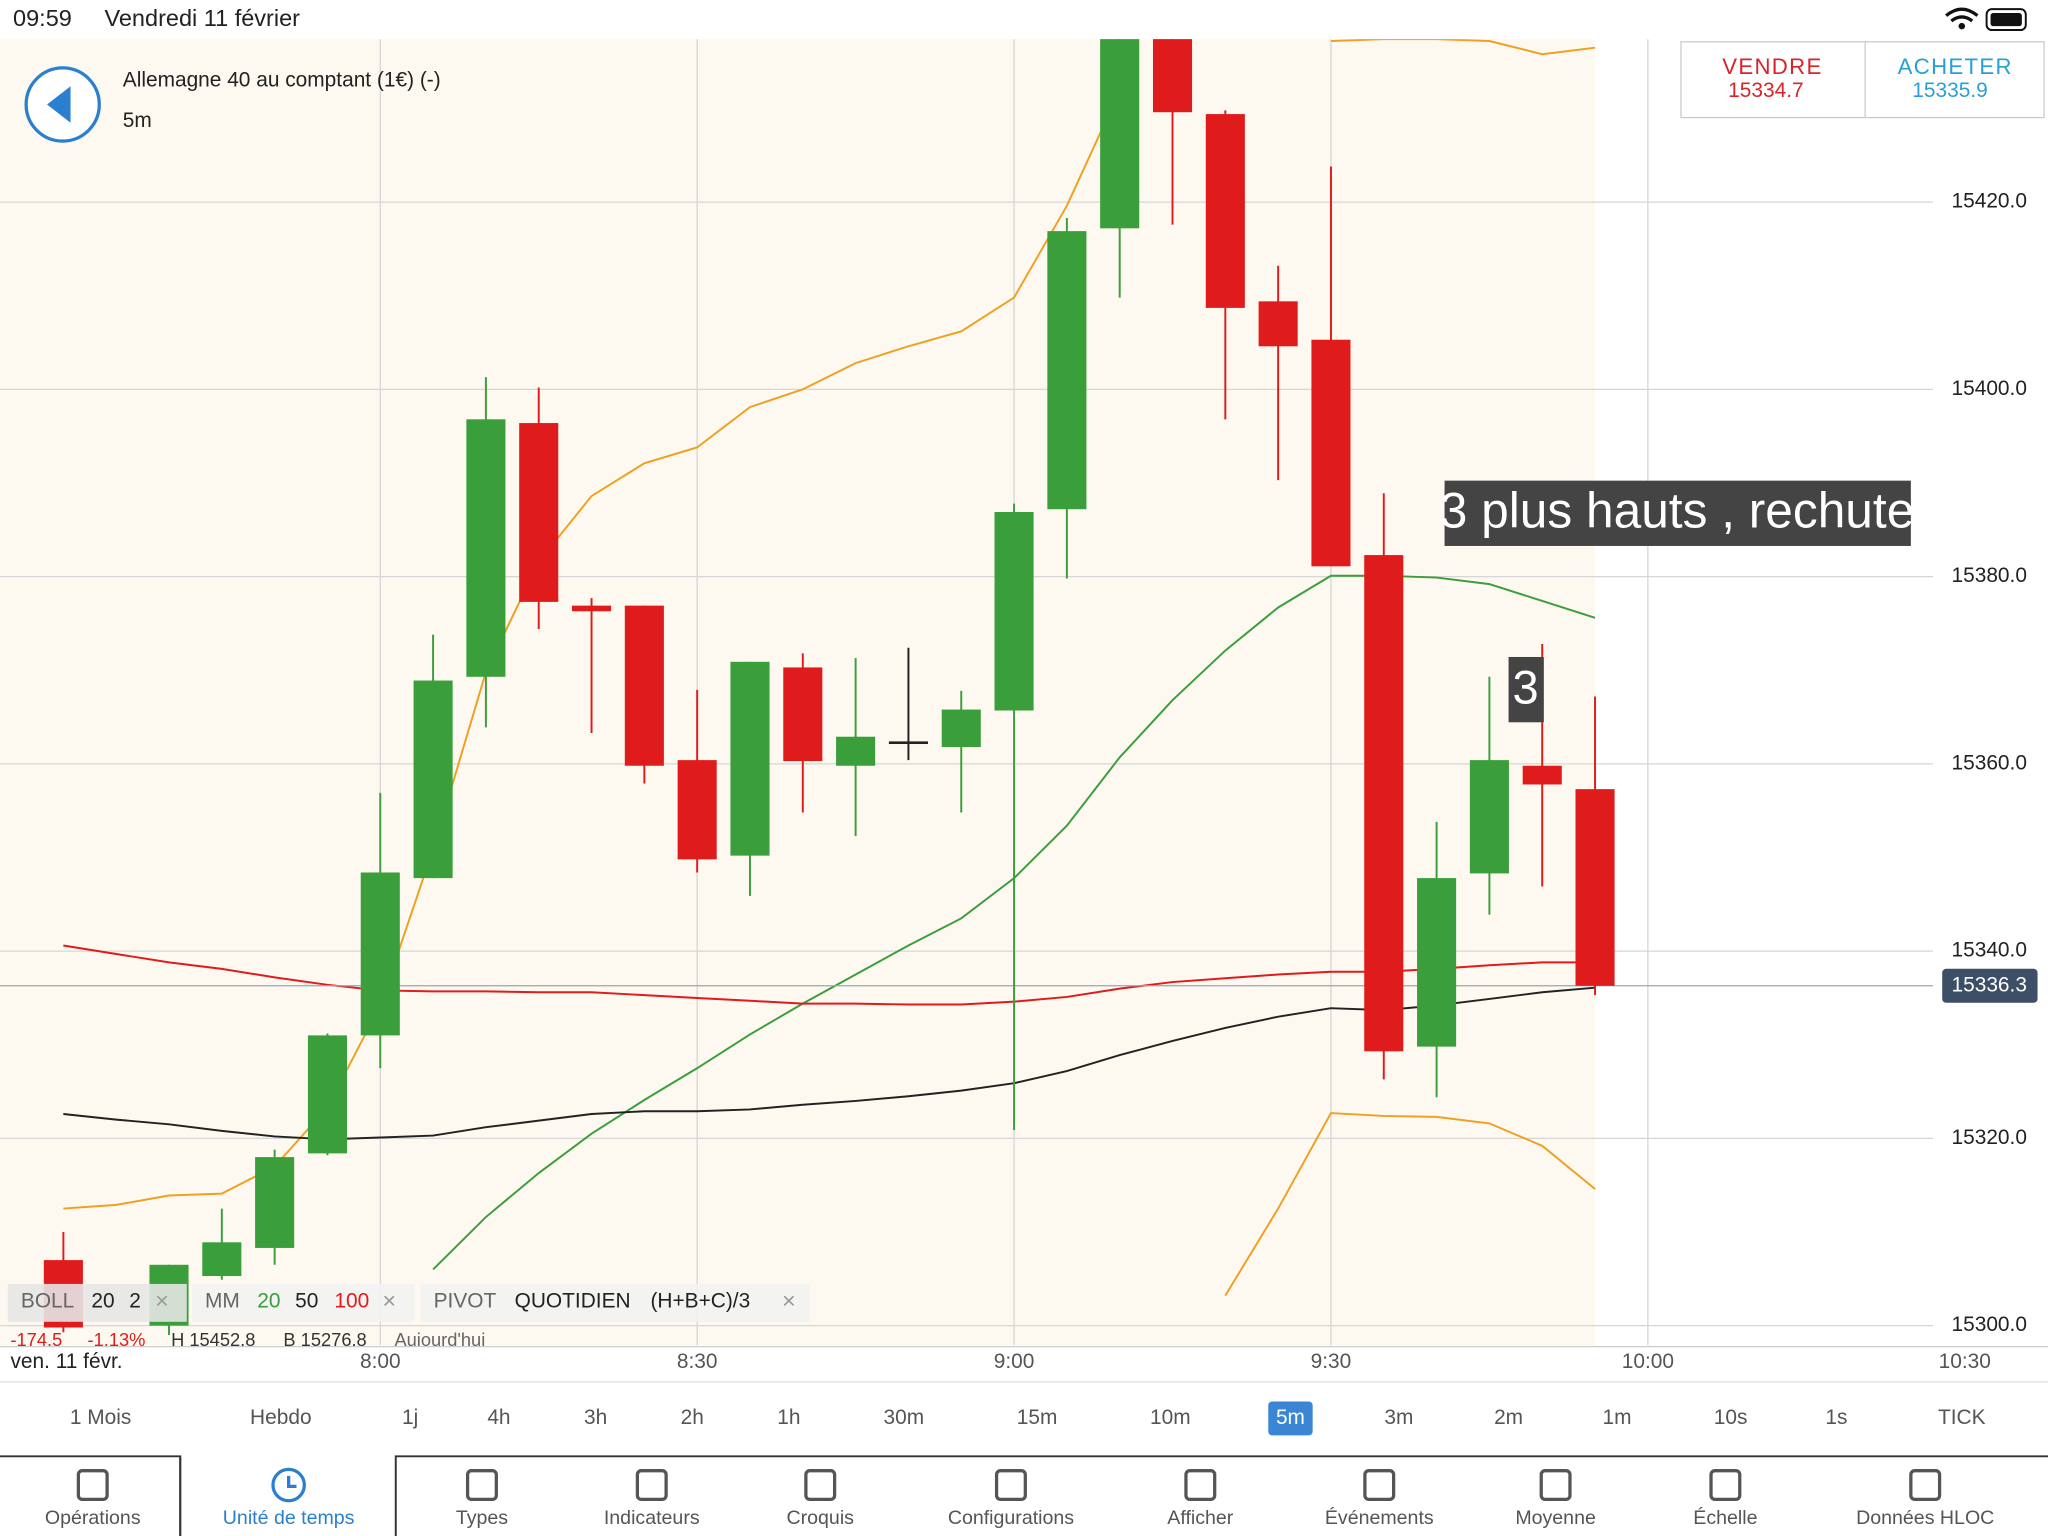 The height and width of the screenshot is (1536, 2048). I want to click on legend-text: QUOTIDIEN, so click(573, 1301).